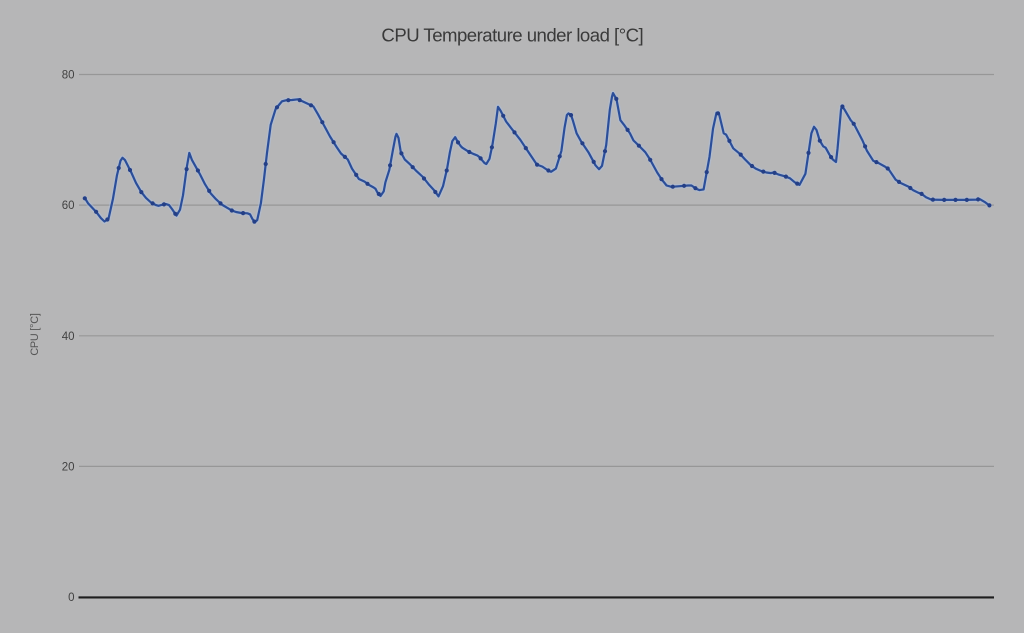  I want to click on svg-text: 20, so click(68, 468).